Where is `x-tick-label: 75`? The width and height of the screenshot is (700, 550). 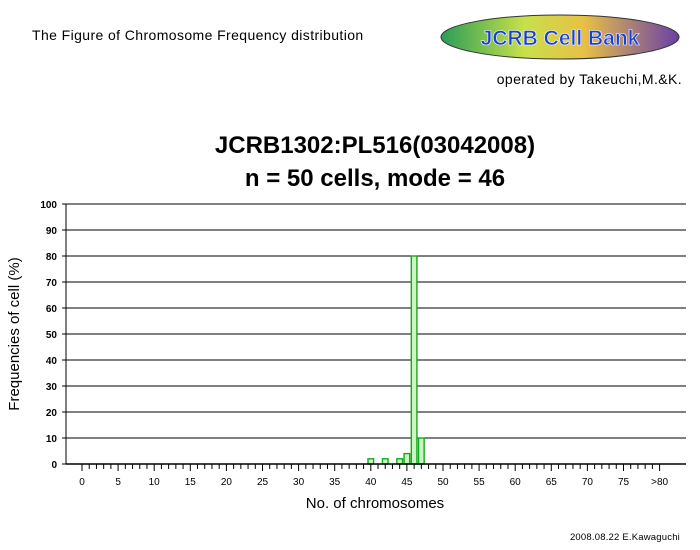 x-tick-label: 75 is located at coordinates (624, 482).